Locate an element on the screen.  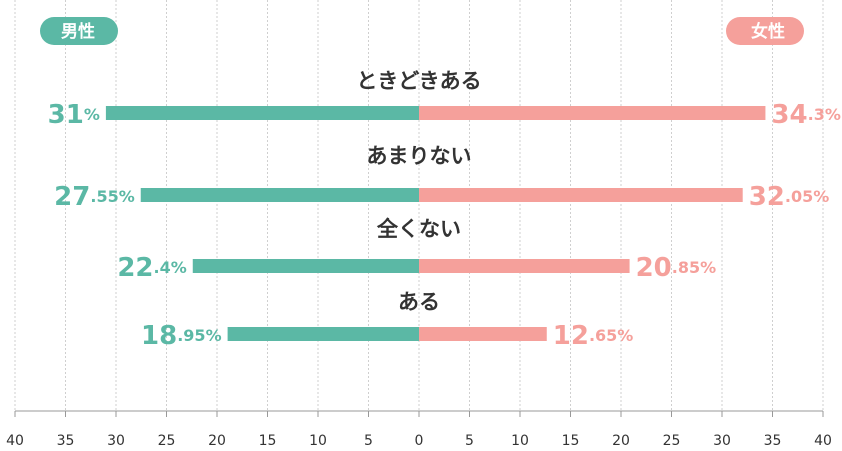
data-label: 27.55% is located at coordinates (94, 197).